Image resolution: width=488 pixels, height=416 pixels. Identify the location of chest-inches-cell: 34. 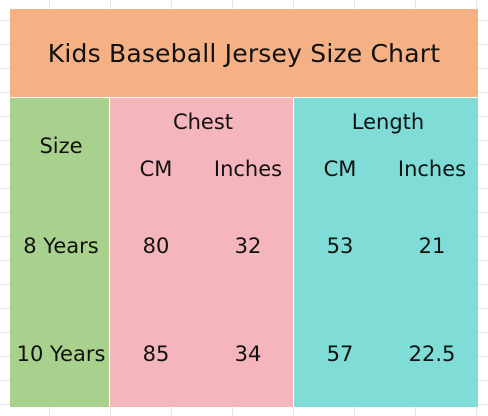
(248, 354).